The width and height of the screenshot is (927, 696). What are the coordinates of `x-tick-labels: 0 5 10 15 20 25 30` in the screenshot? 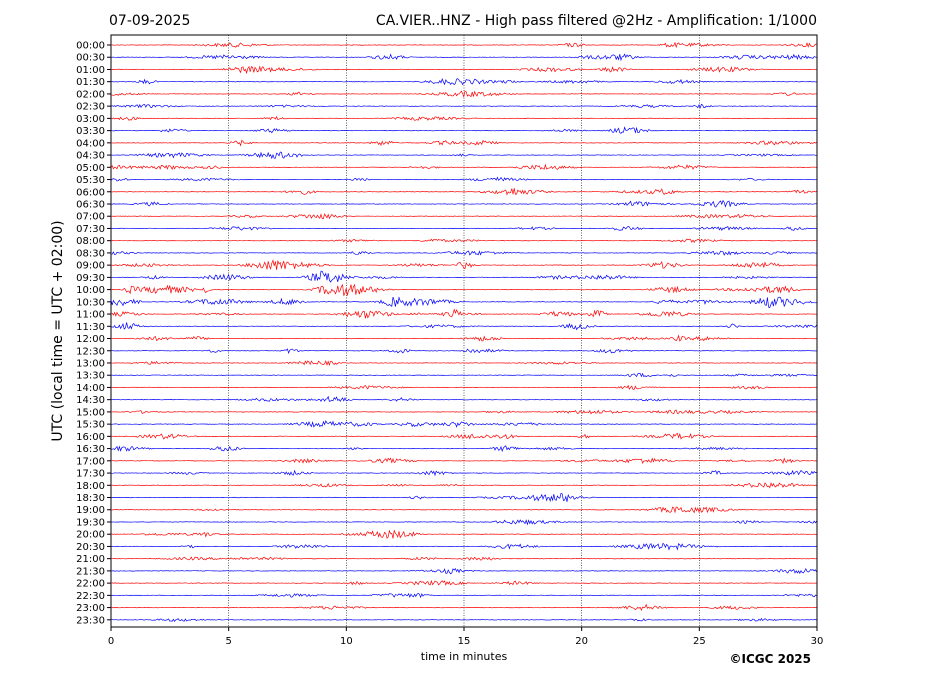 It's located at (465, 637).